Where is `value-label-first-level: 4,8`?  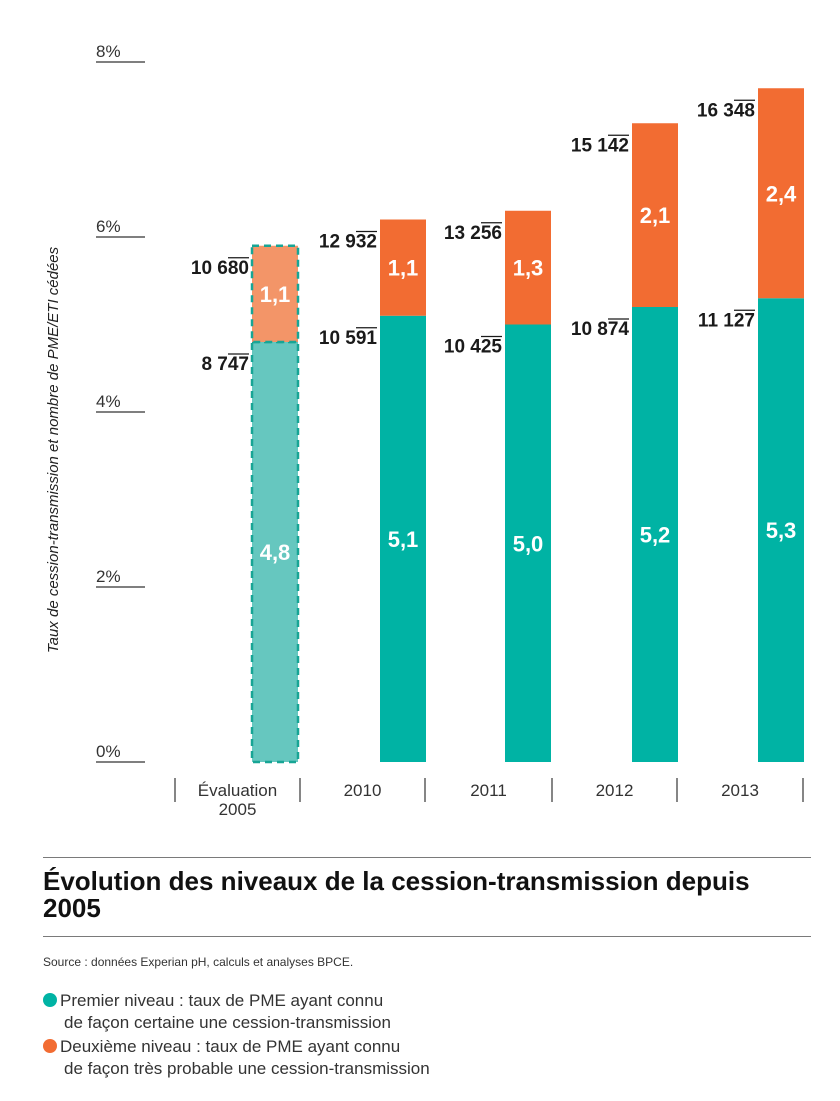
value-label-first-level: 4,8 is located at coordinates (275, 552).